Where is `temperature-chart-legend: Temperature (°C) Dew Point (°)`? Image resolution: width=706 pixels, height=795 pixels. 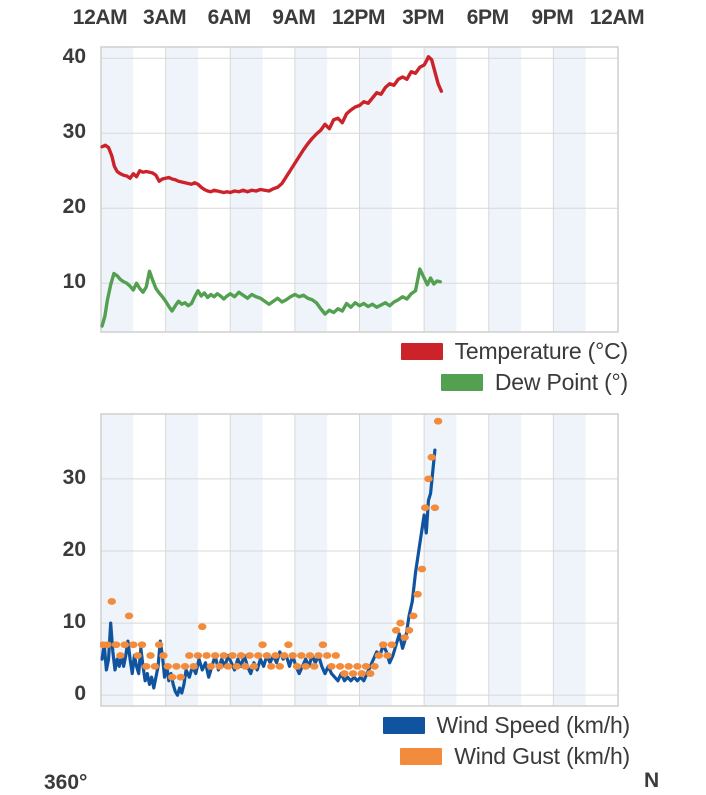
temperature-chart-legend: Temperature (°C) Dew Point (°) is located at coordinates (514, 367).